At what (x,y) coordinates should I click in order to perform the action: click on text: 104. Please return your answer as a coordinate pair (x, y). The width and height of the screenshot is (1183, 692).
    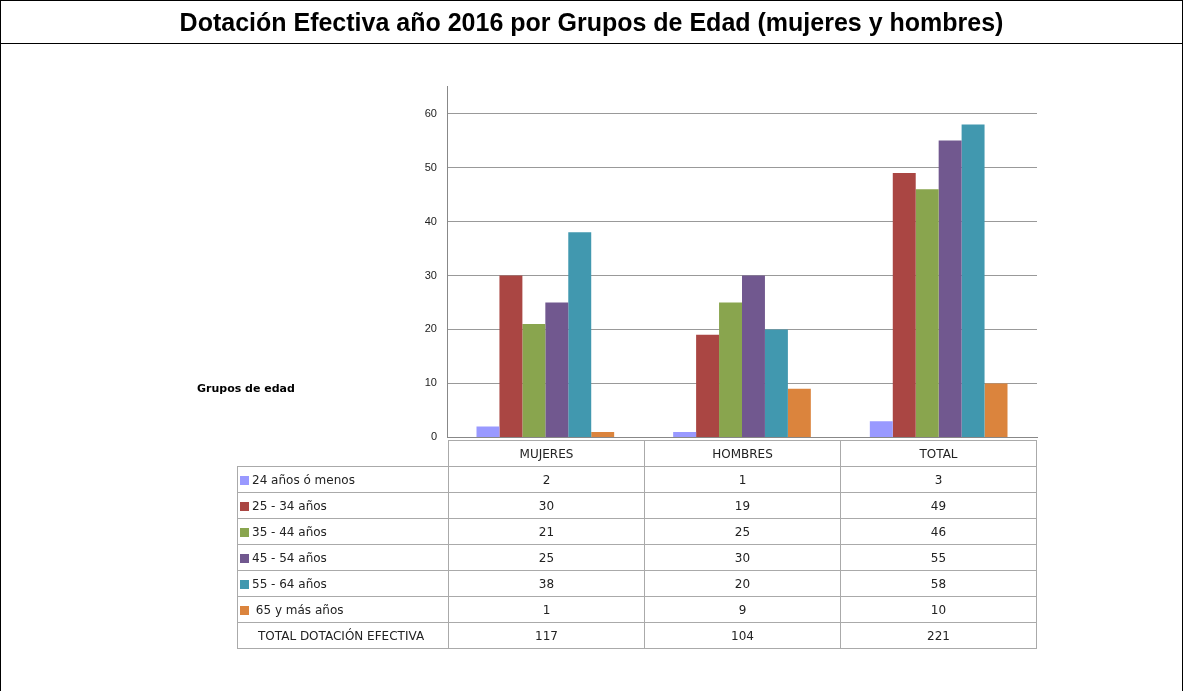
    Looking at the image, I should click on (742, 635).